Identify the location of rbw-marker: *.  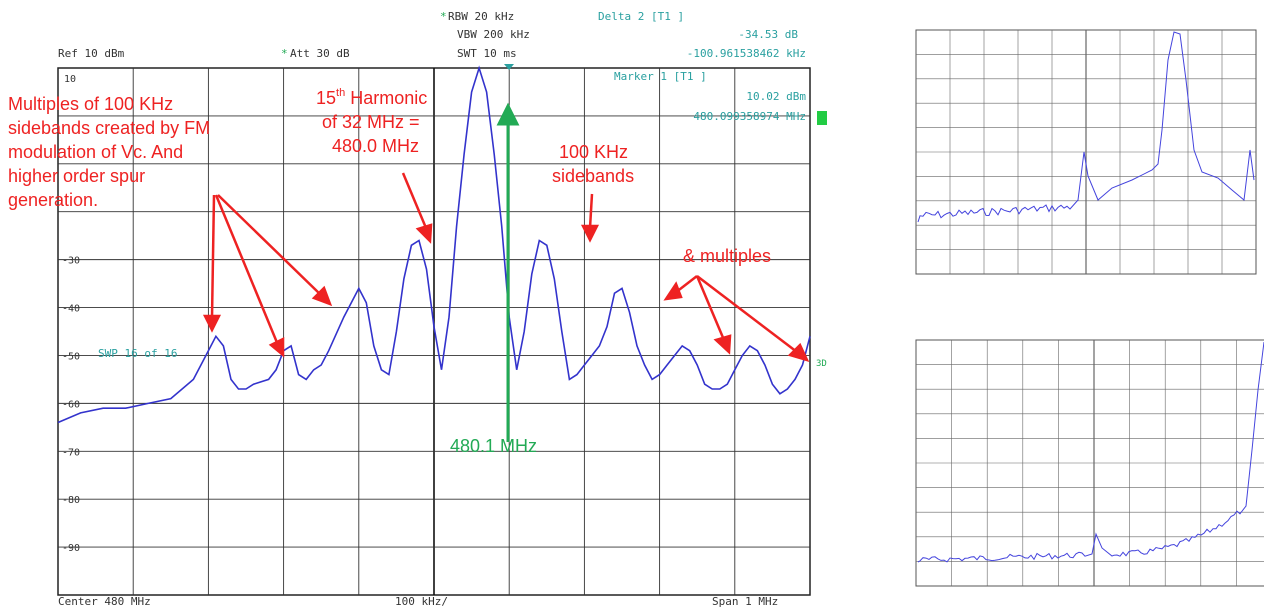
(443, 16).